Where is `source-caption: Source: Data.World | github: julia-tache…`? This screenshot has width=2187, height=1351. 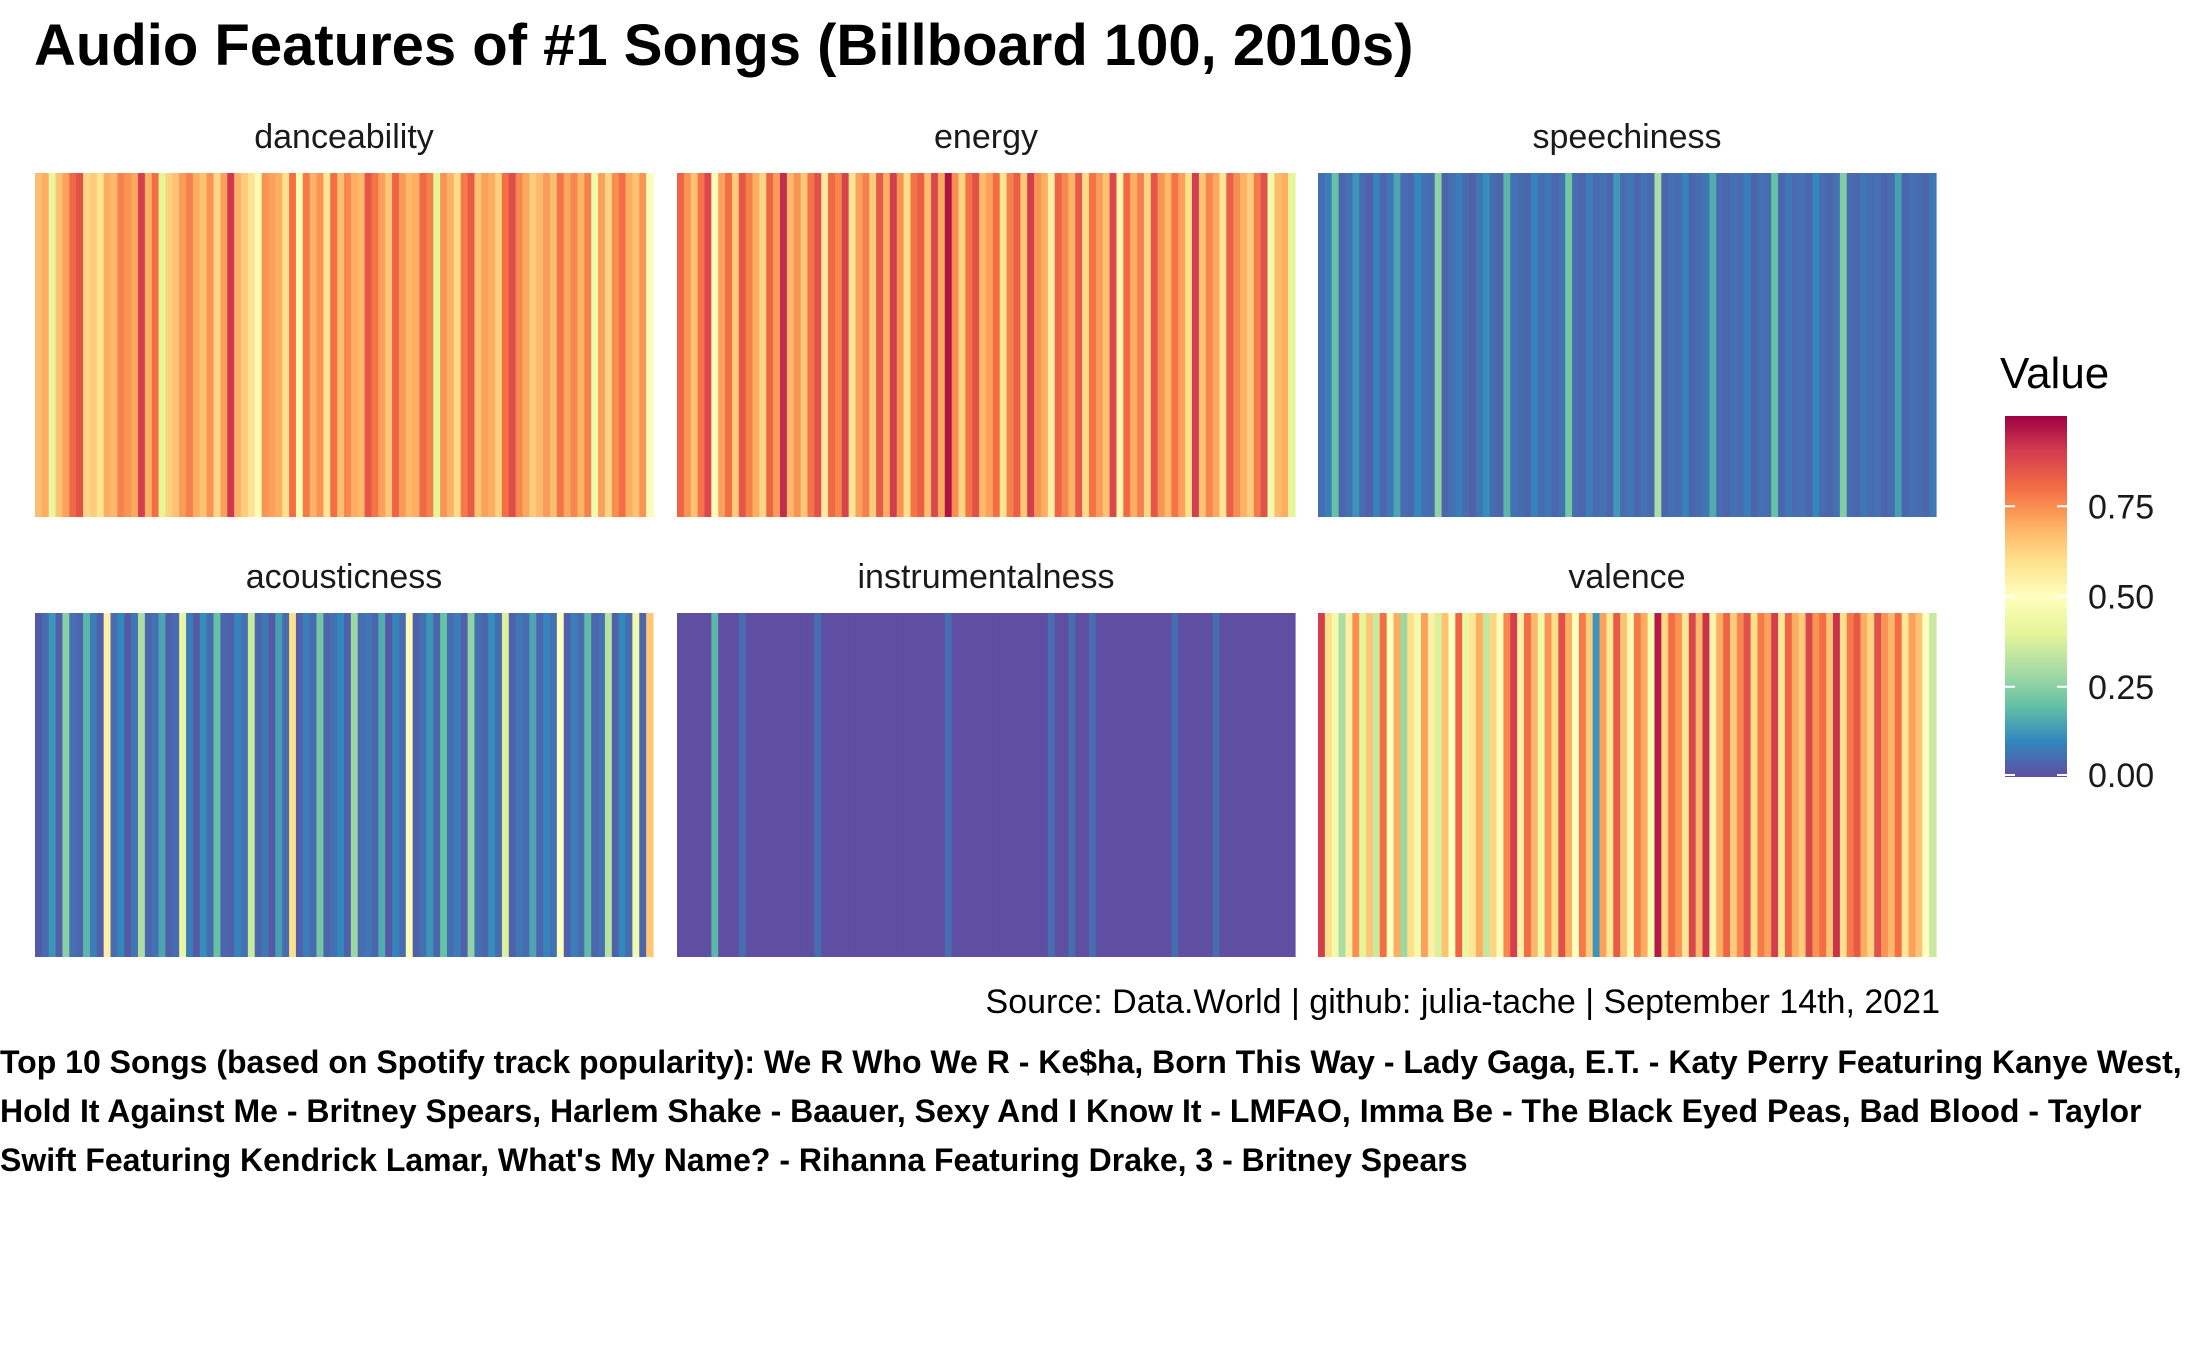
source-caption: Source: Data.World | github: julia-tache… is located at coordinates (1462, 1002).